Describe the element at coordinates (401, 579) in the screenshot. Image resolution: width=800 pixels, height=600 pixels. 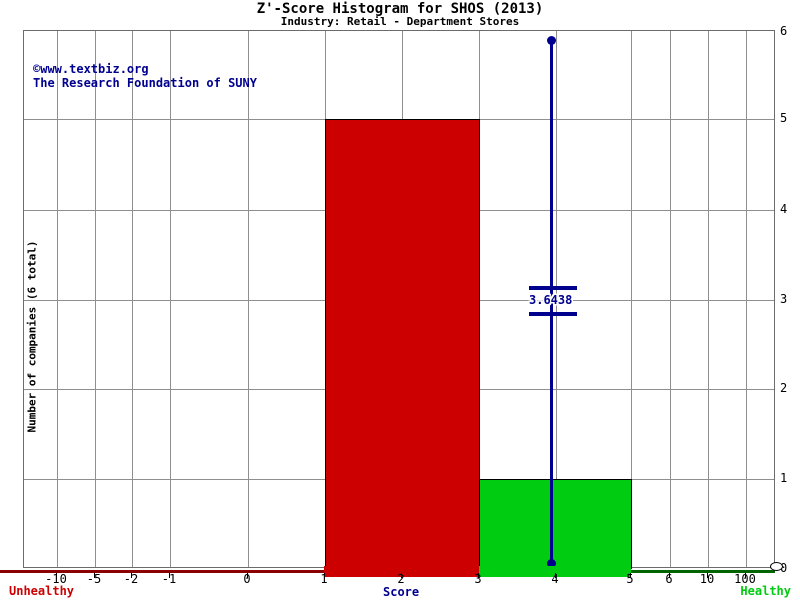
I see `x-tick-2: 2` at that location.